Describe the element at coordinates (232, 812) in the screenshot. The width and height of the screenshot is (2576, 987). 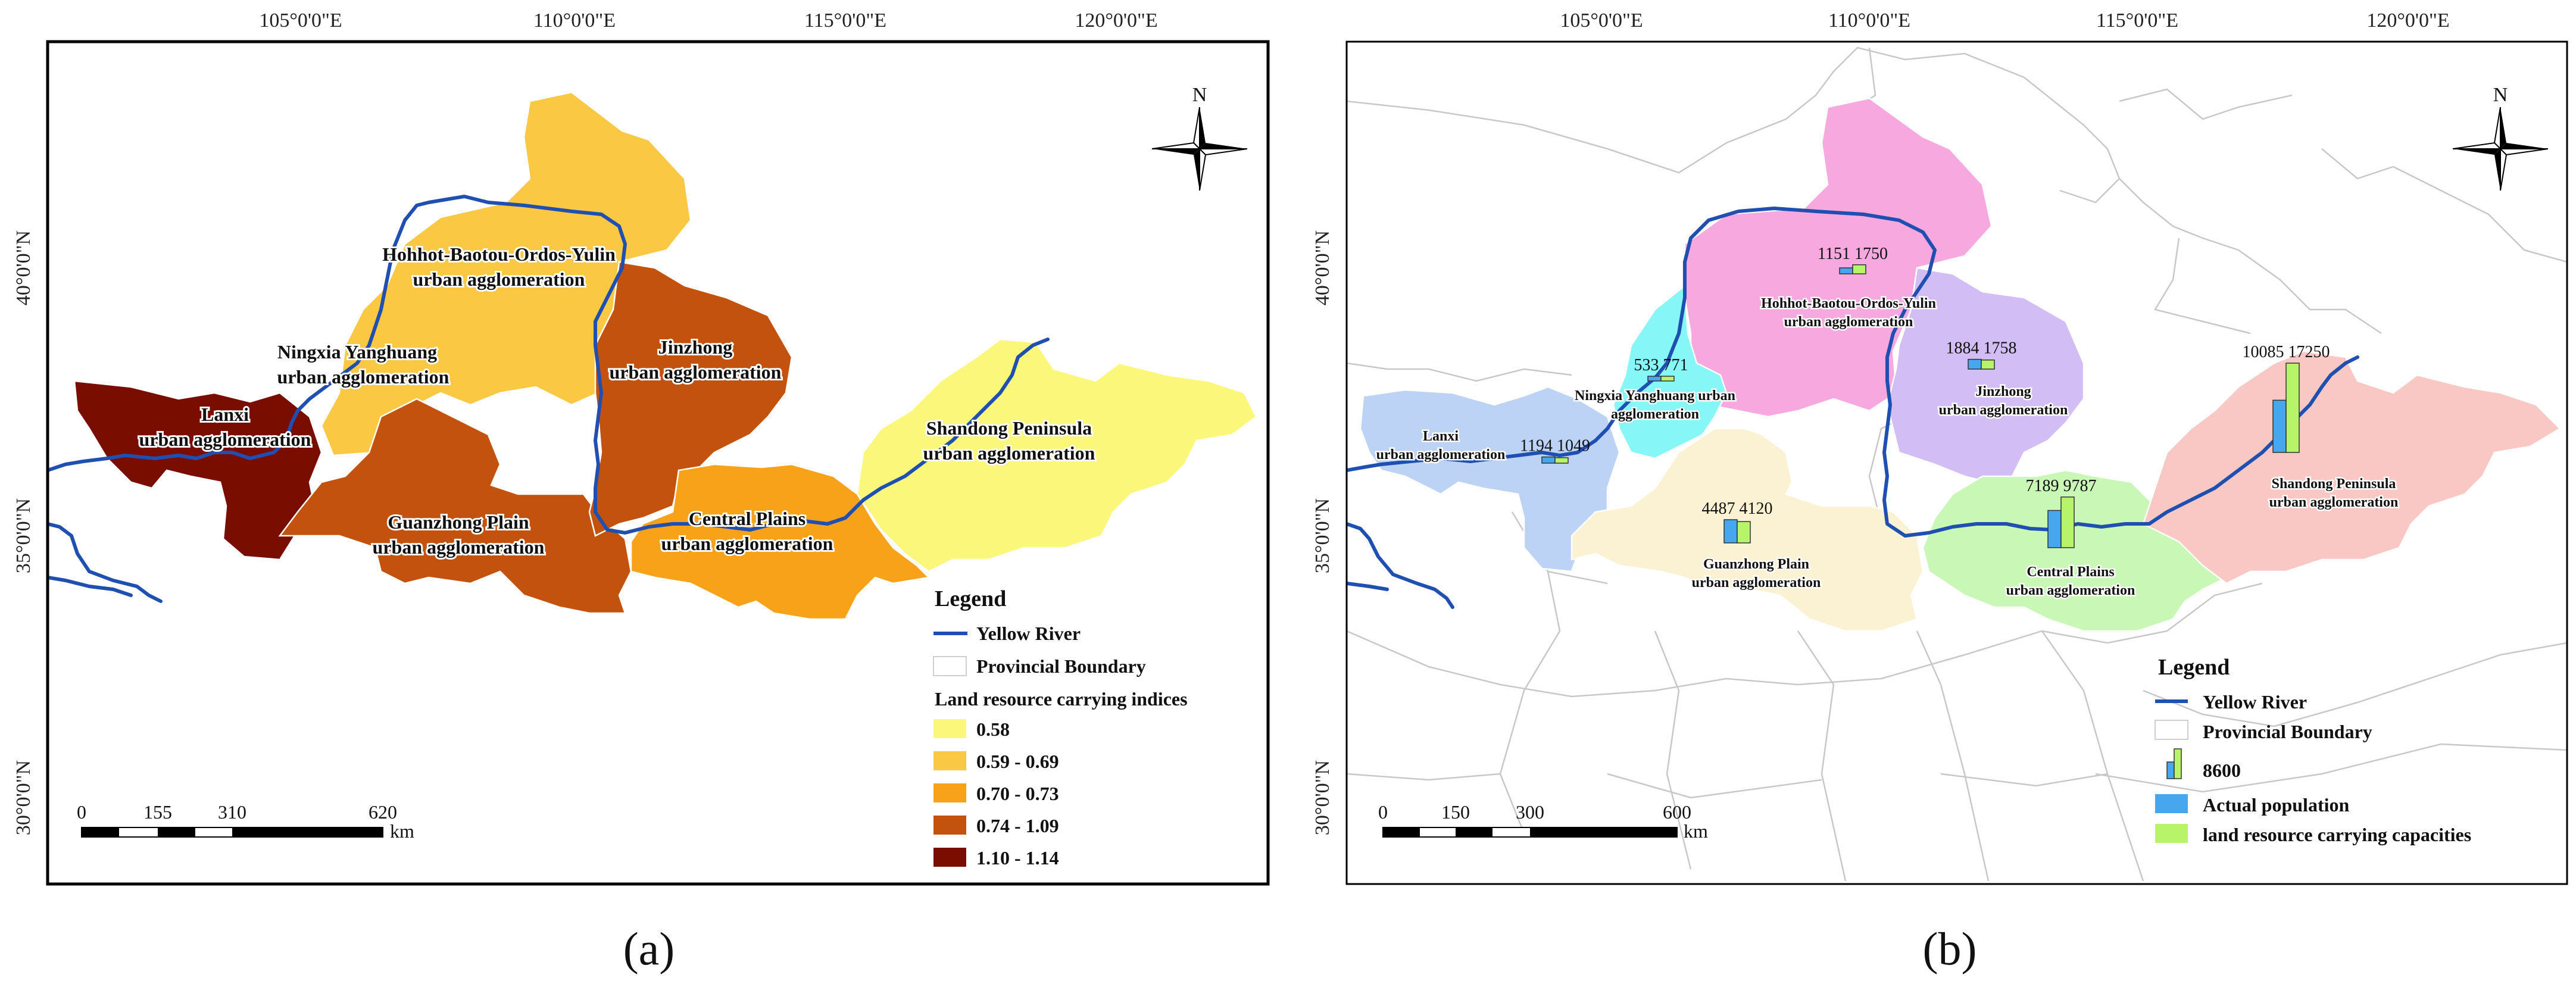
I see `scale-tick: 310` at that location.